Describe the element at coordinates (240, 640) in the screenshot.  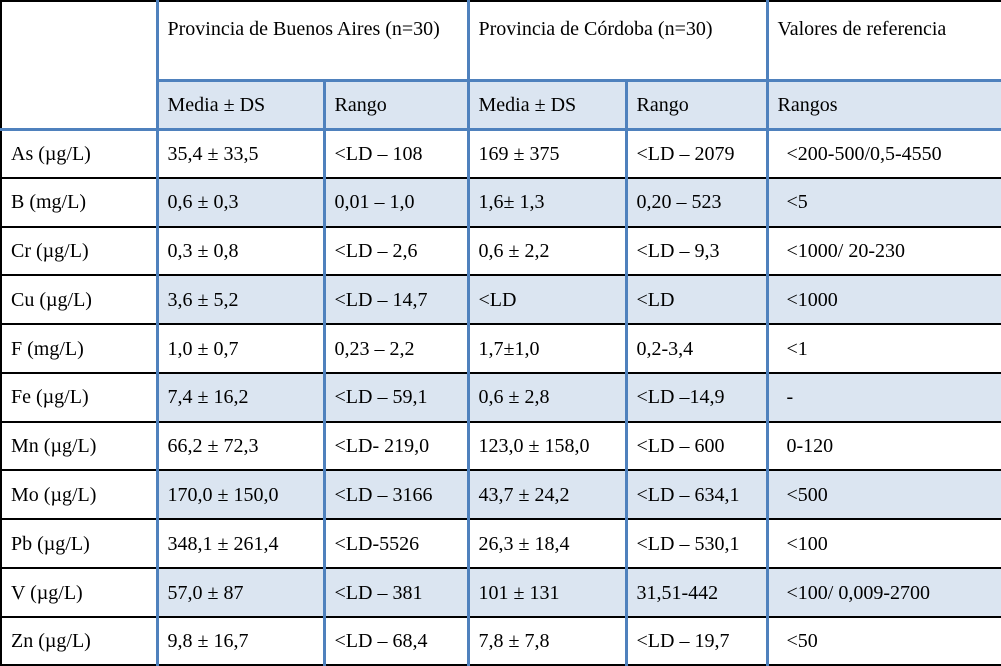
I see `cell-ba-mean: 9,8 ± 16,7` at that location.